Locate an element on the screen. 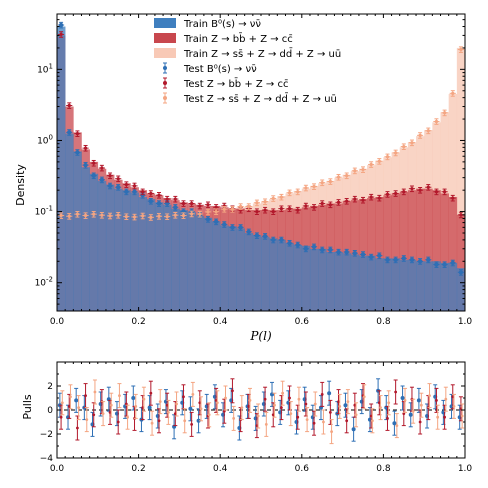 Image resolution: width=488 pixels, height=488 pixels. legend-label-4: Test Z → bb̄ + Z → cc̄ is located at coordinates (235, 83).